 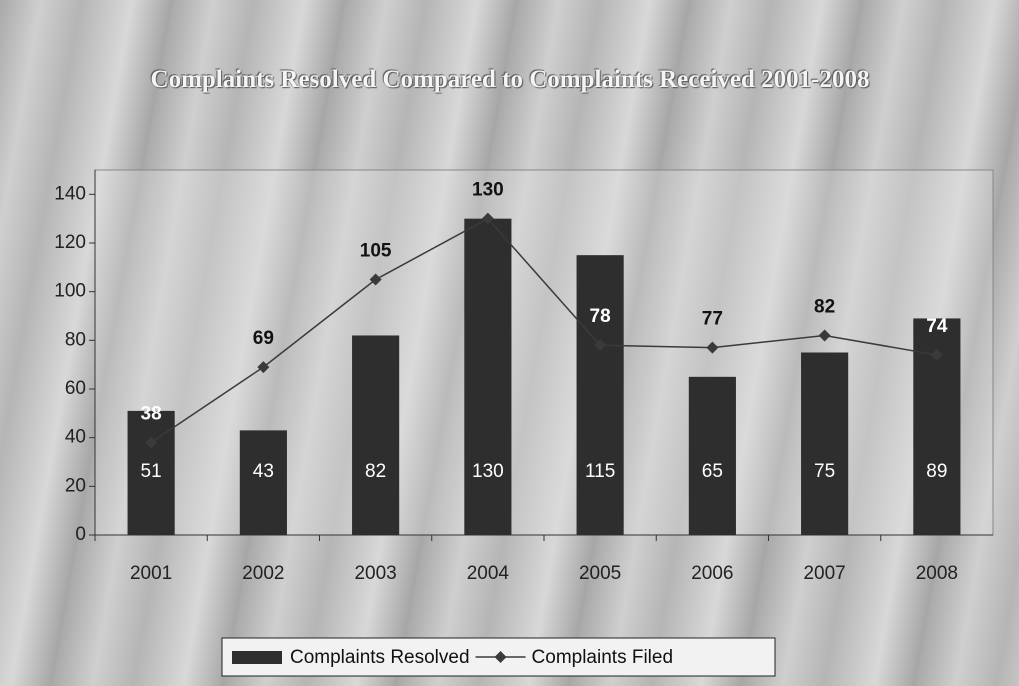 What do you see at coordinates (151, 471) in the screenshot?
I see `bar-label: 51` at bounding box center [151, 471].